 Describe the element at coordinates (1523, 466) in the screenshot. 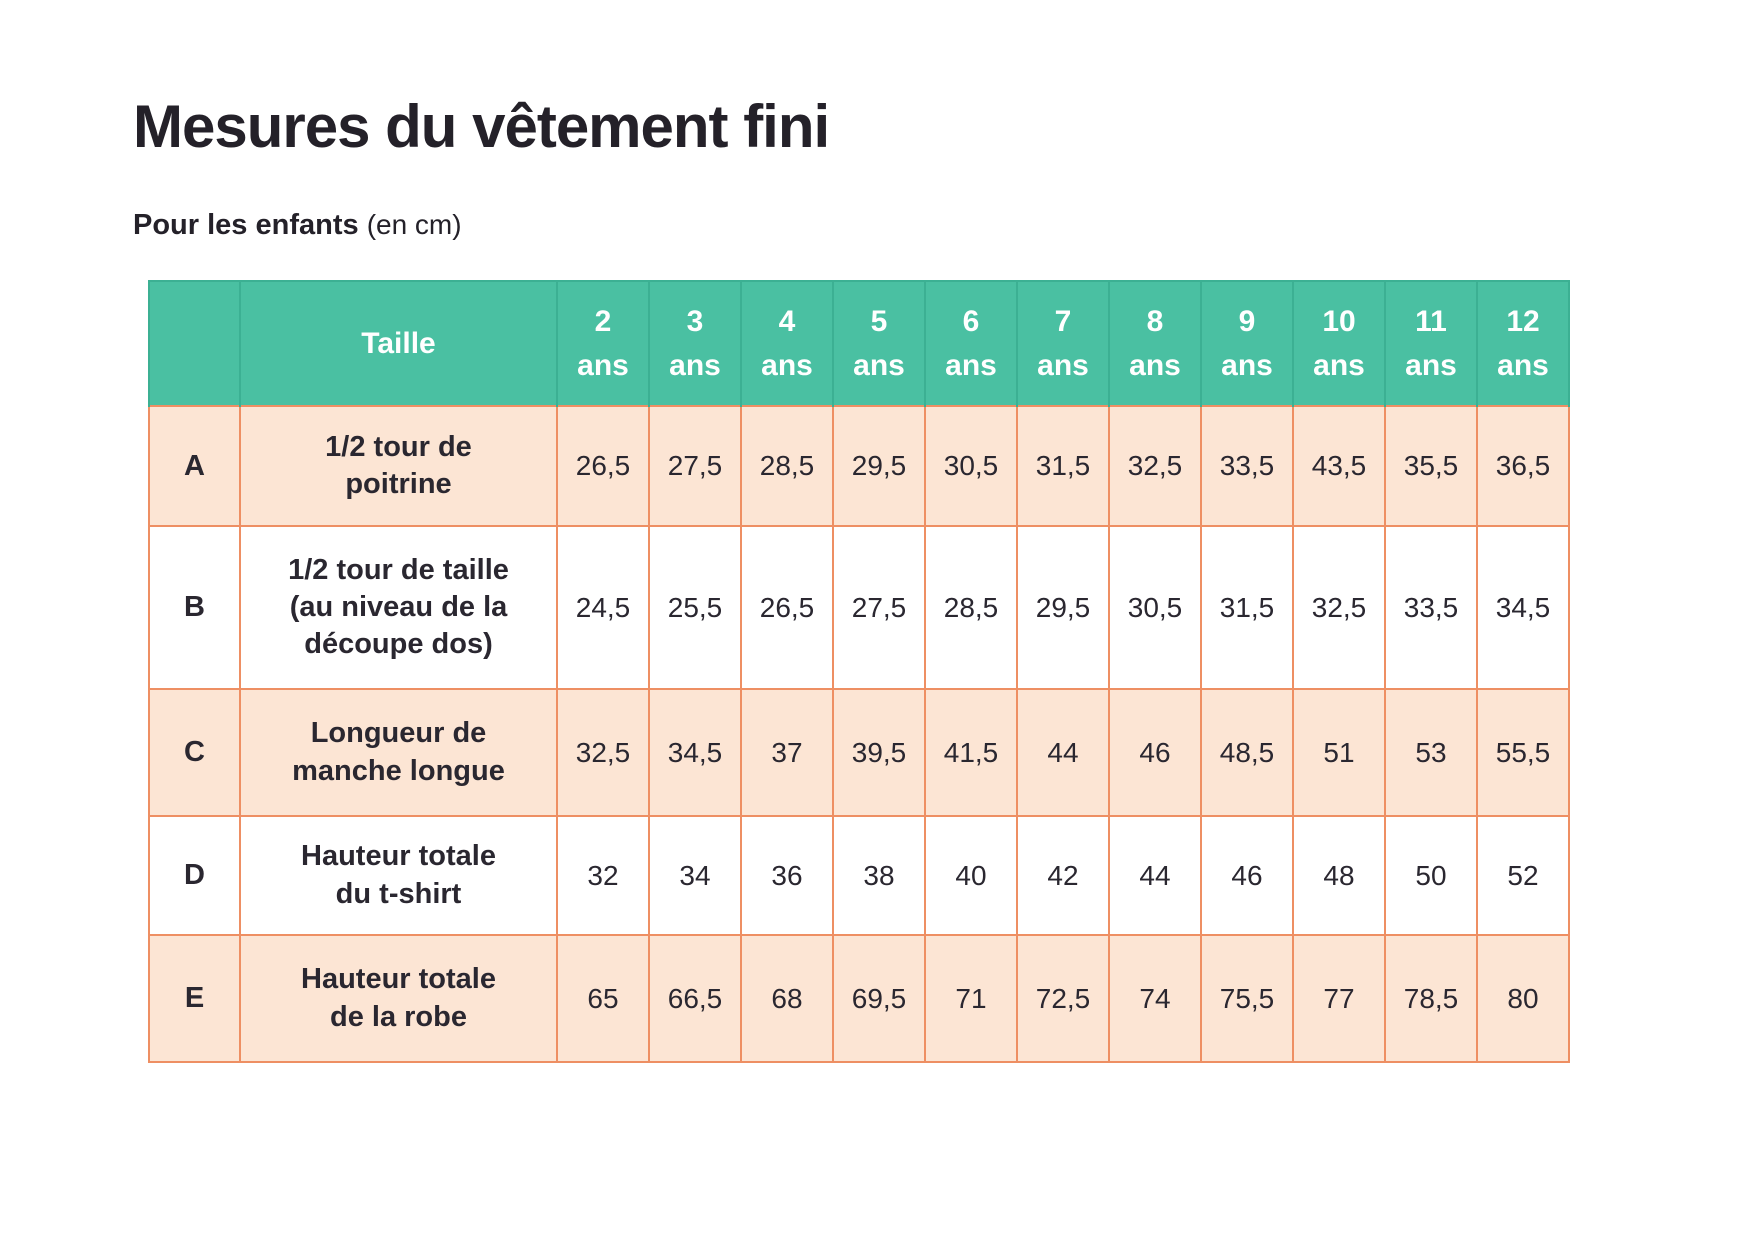

I see `value-cell: 36,5` at that location.